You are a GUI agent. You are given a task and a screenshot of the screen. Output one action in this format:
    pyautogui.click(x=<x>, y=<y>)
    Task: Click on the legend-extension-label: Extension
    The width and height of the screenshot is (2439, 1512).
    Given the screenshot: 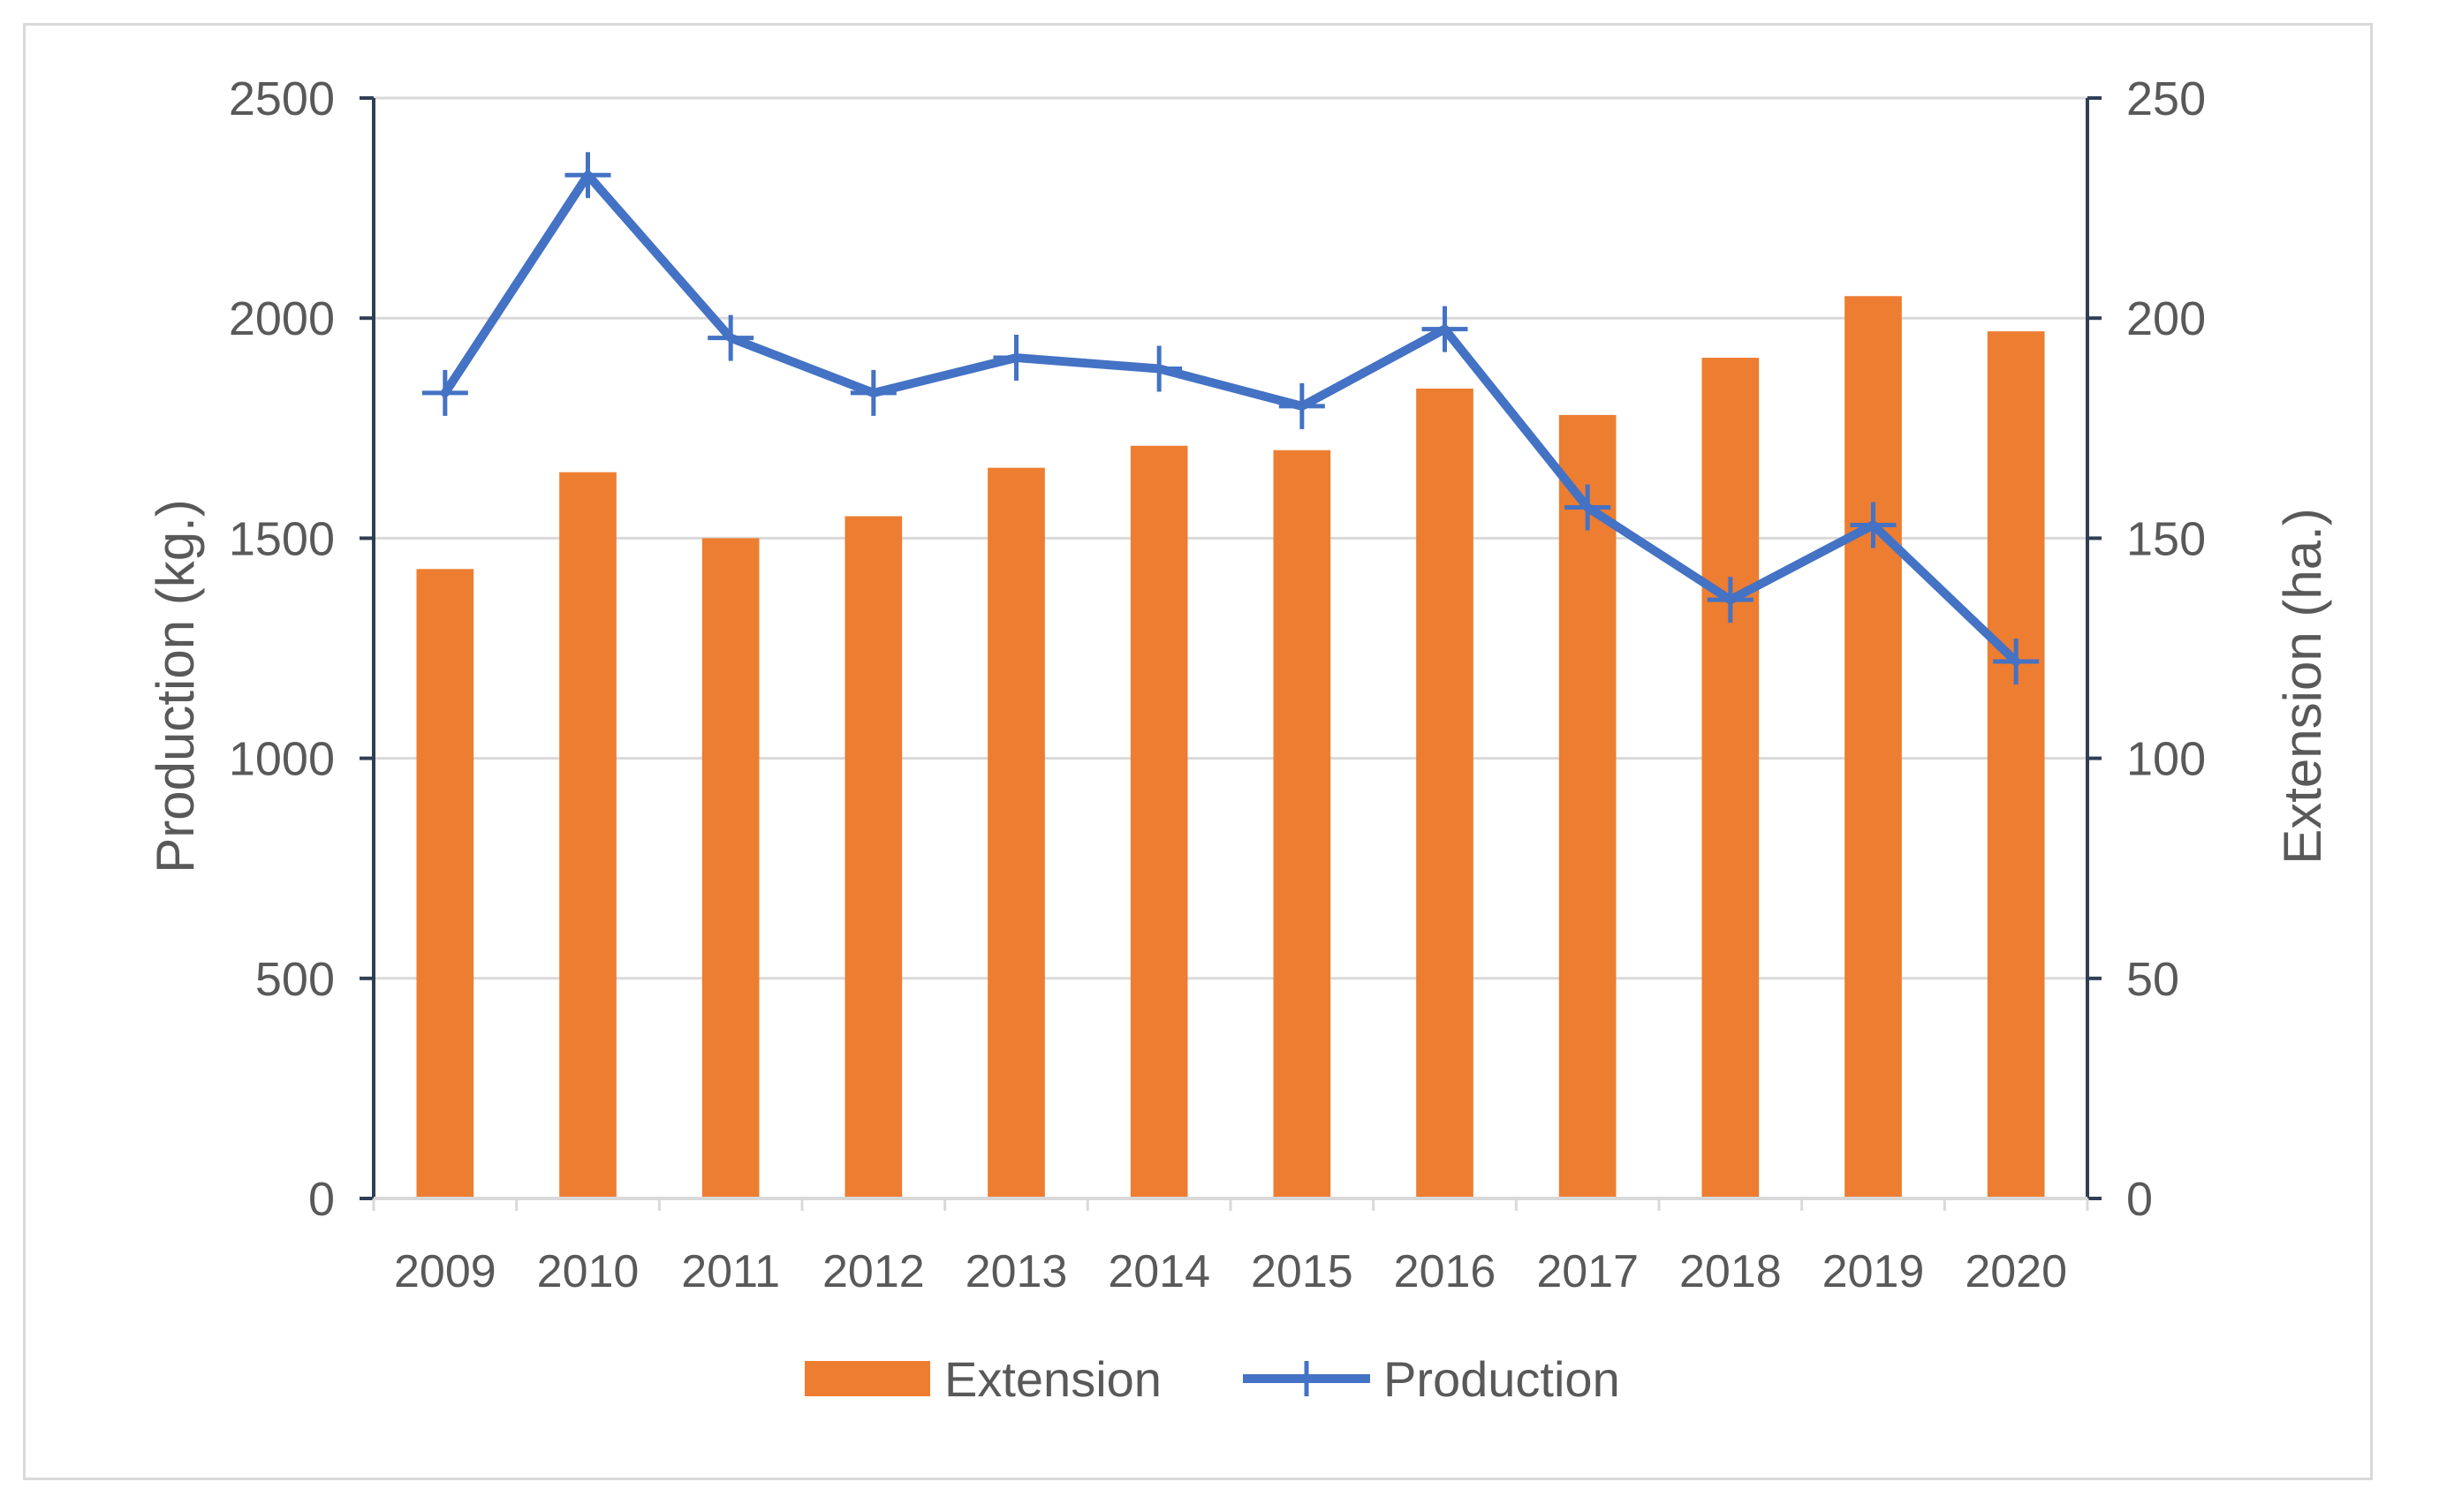 What is the action you would take?
    pyautogui.click(x=1053, y=1379)
    